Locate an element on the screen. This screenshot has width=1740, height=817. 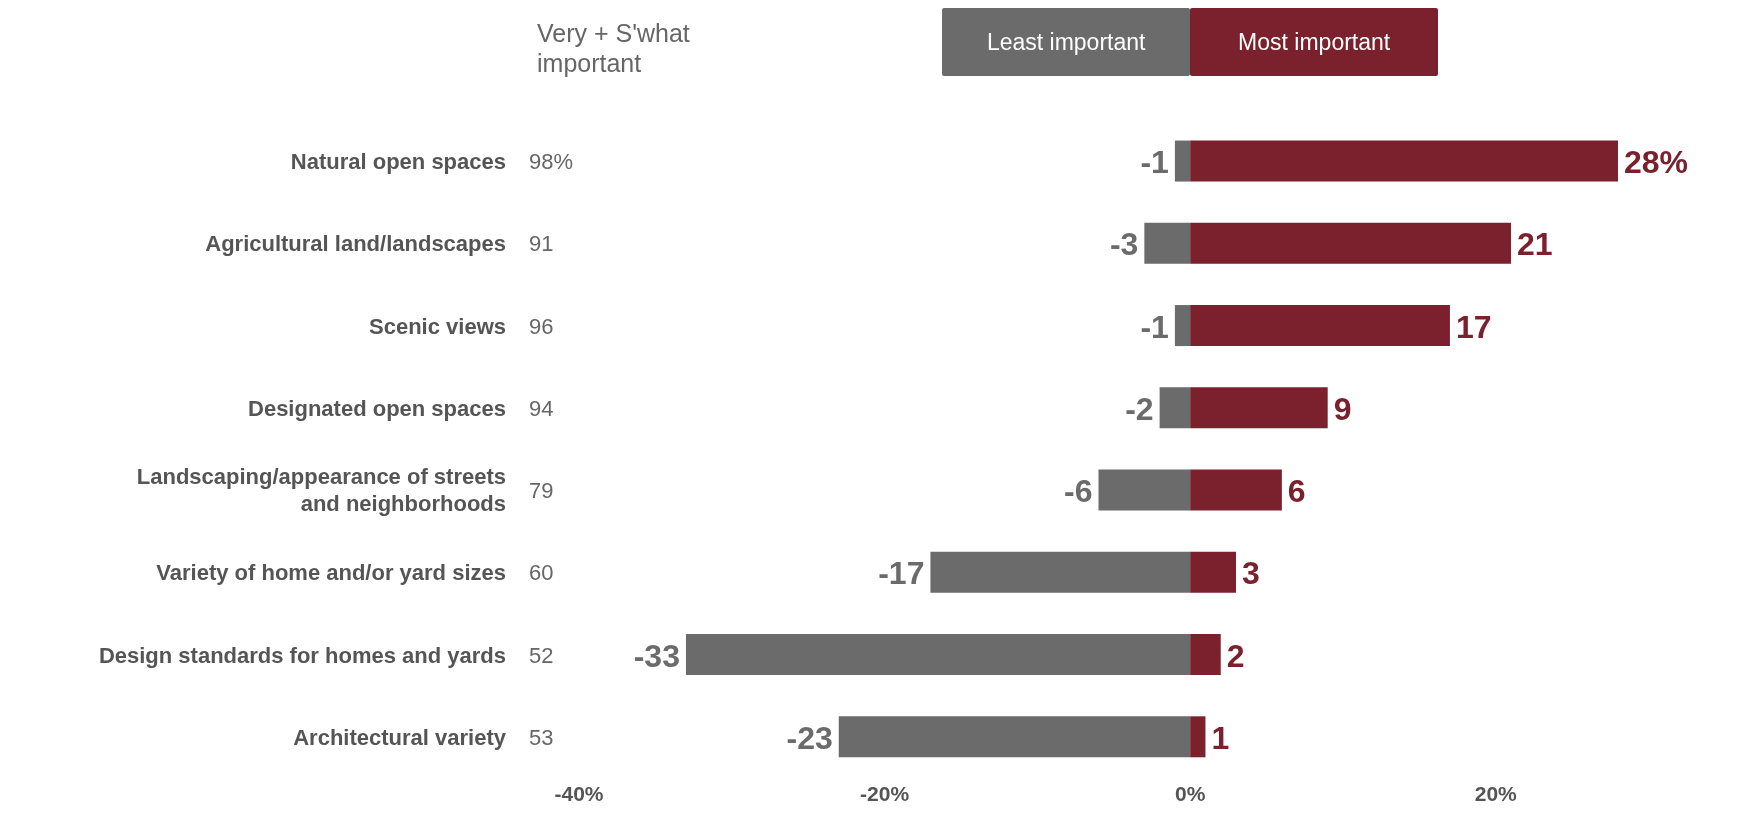
data-label: -23 is located at coordinates (809, 737).